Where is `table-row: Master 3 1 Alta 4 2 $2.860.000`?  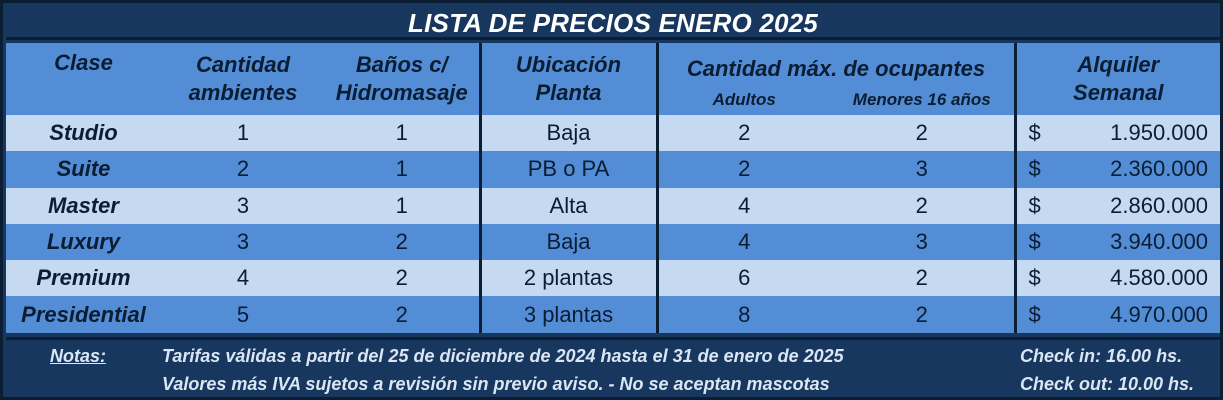 table-row: Master 3 1 Alta 4 2 $2.860.000 is located at coordinates (613, 205).